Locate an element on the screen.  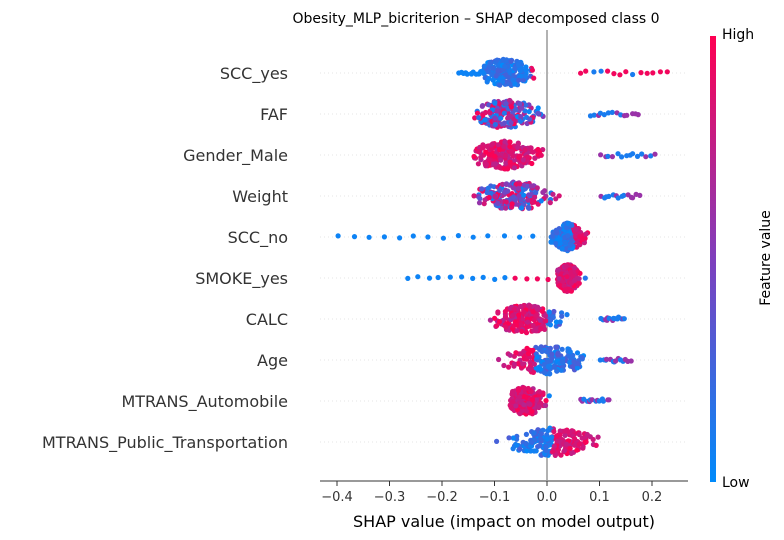
colorbar-low-label: Low is located at coordinates (736, 483).